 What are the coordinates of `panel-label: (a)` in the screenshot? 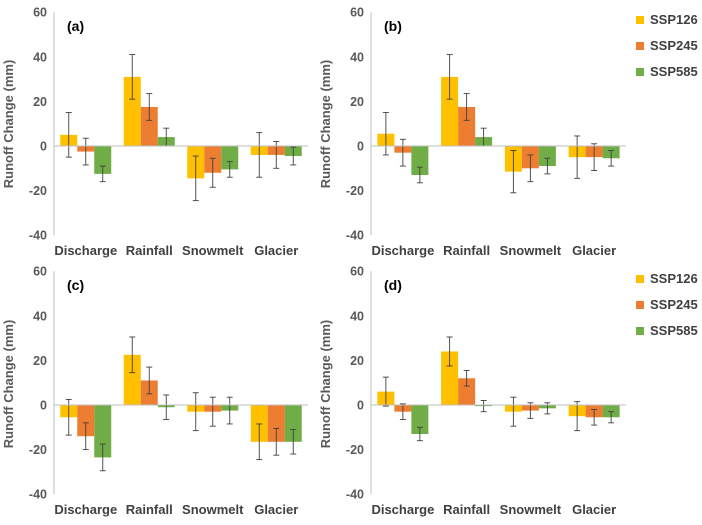 It's located at (75, 26).